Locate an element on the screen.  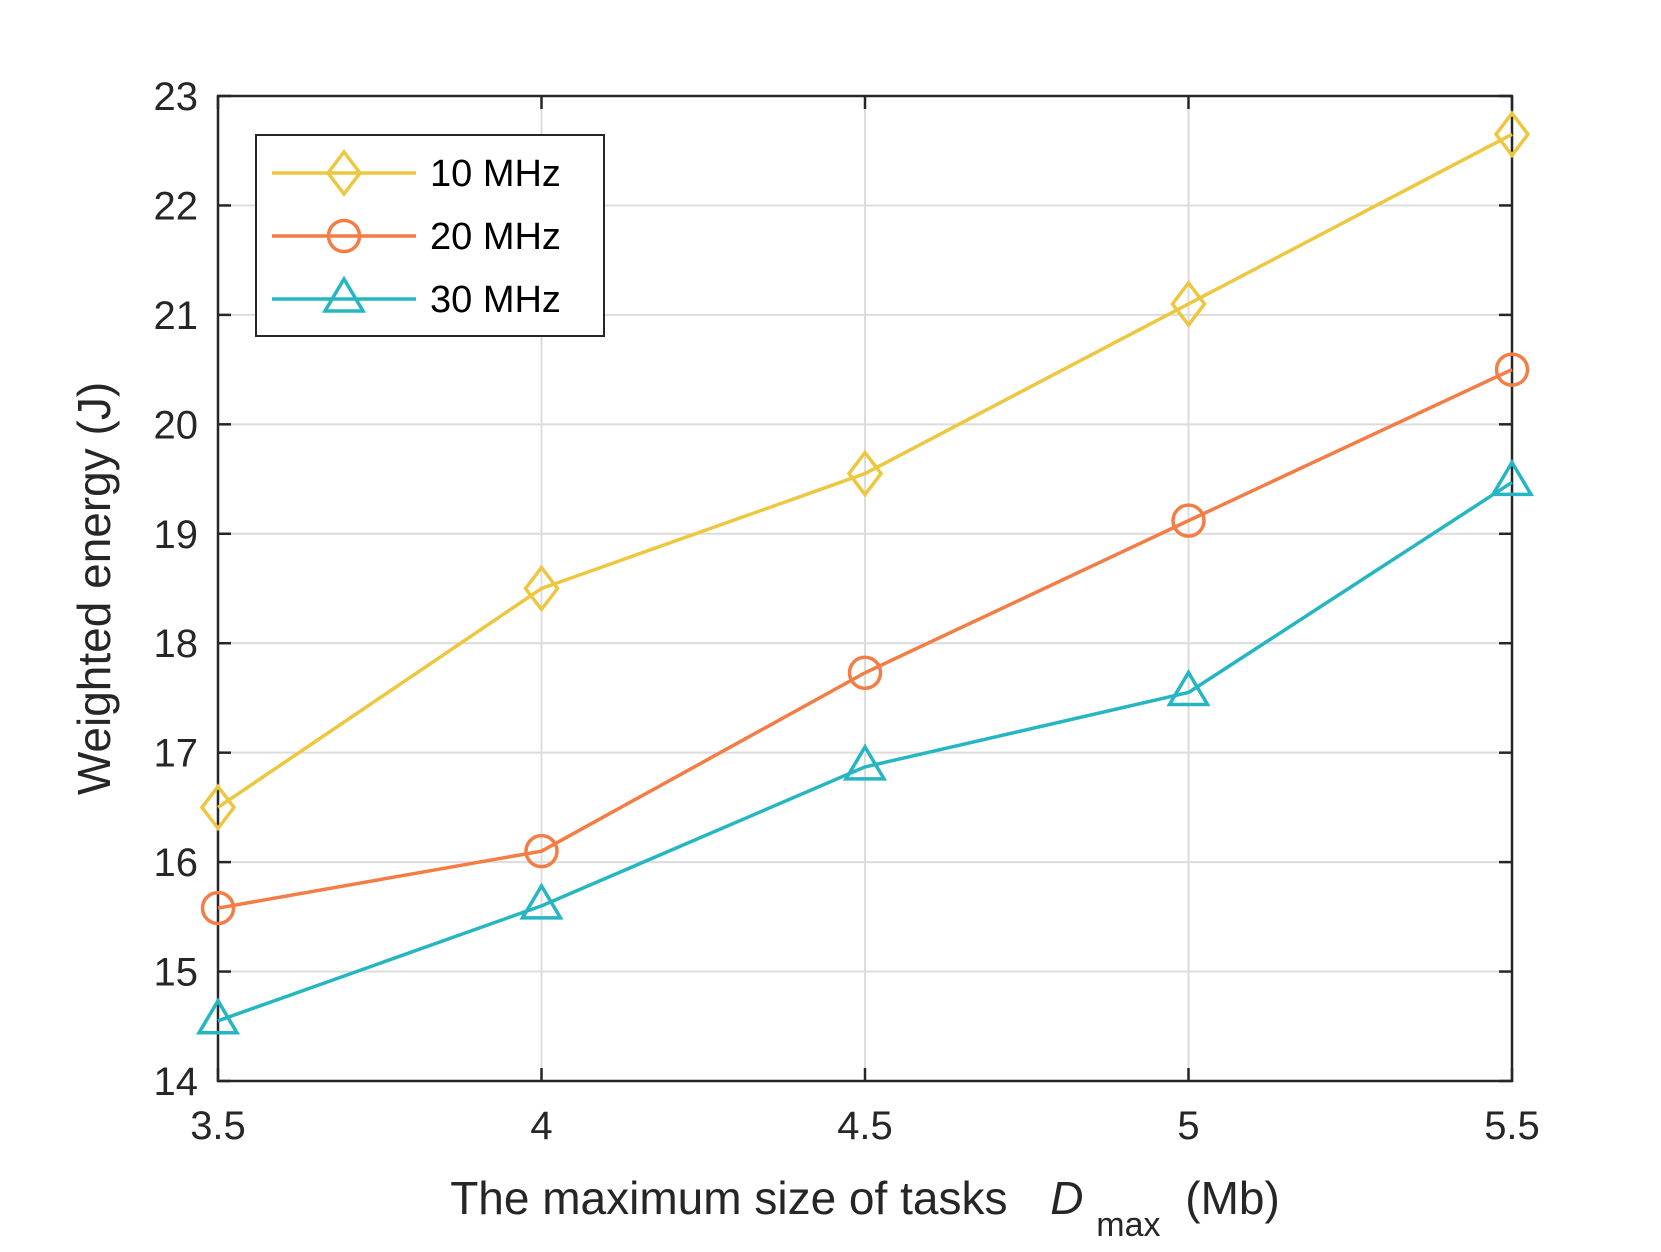
y-tick-labels: 14 15 16 17 18 19 20 21 22 23 is located at coordinates (176, 589).